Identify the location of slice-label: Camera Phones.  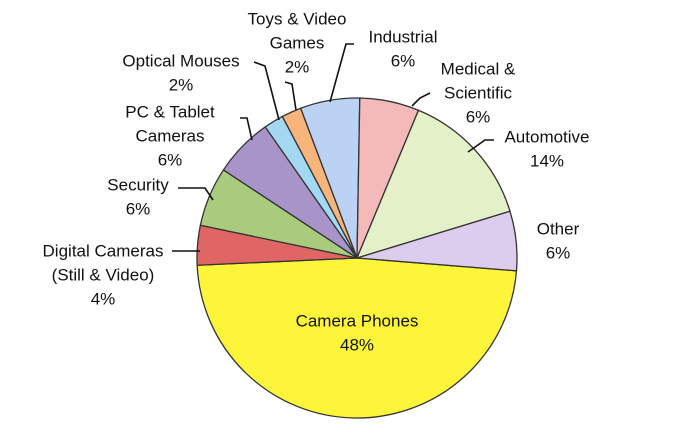
(357, 320).